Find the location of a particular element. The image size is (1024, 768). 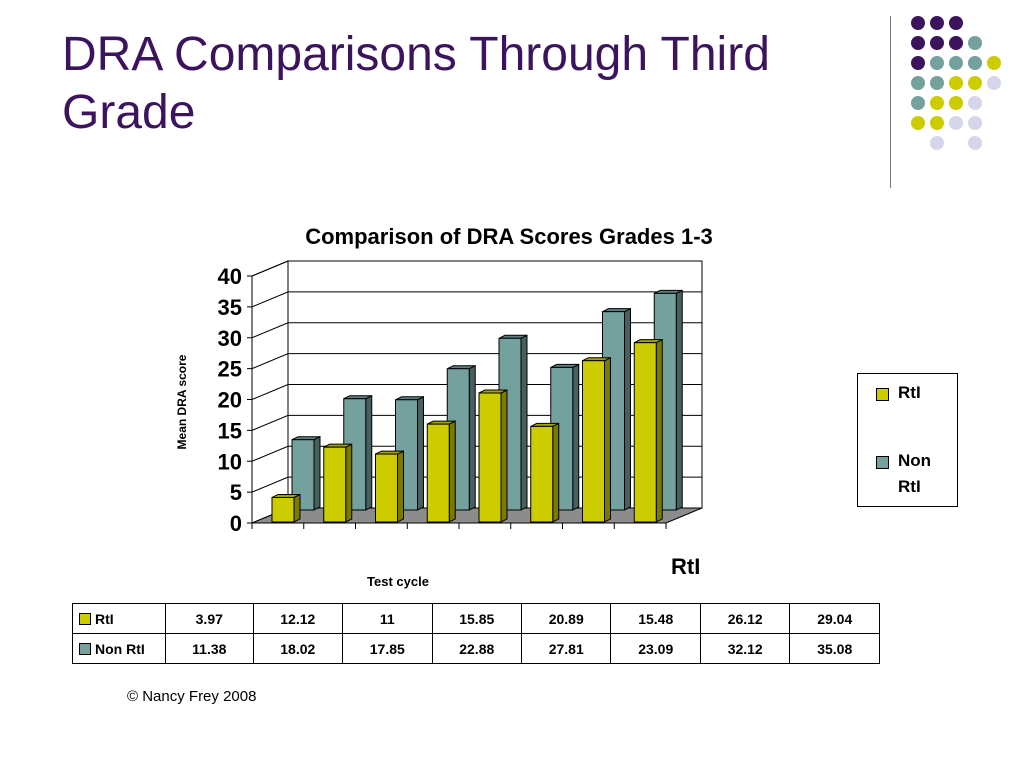

table-cell: 11 is located at coordinates (387, 618).